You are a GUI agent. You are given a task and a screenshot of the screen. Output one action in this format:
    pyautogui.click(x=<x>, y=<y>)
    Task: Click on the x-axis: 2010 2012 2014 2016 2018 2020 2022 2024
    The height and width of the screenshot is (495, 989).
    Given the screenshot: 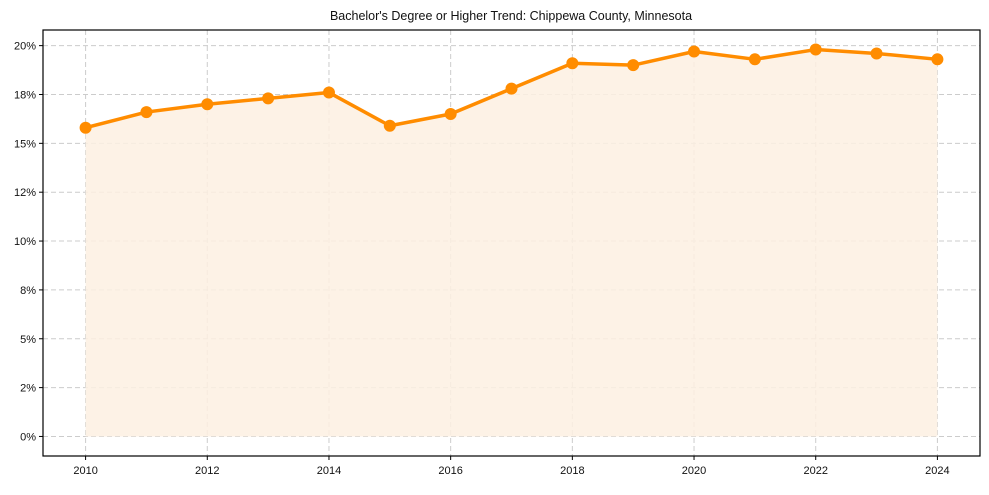 What is the action you would take?
    pyautogui.click(x=511, y=466)
    